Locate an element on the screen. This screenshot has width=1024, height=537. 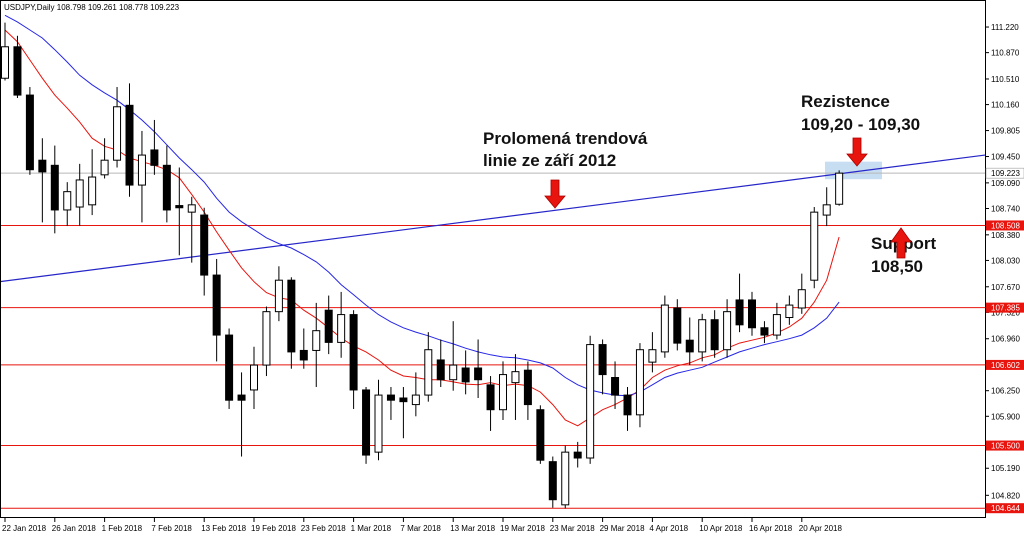
x-tick-label: 20 Apr 2018 is located at coordinates (821, 528).